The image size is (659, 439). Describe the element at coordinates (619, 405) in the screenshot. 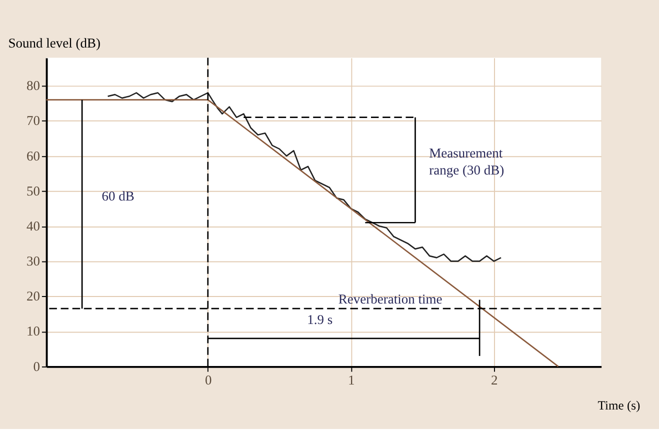

I see `x-axis-title: Time (s)` at that location.